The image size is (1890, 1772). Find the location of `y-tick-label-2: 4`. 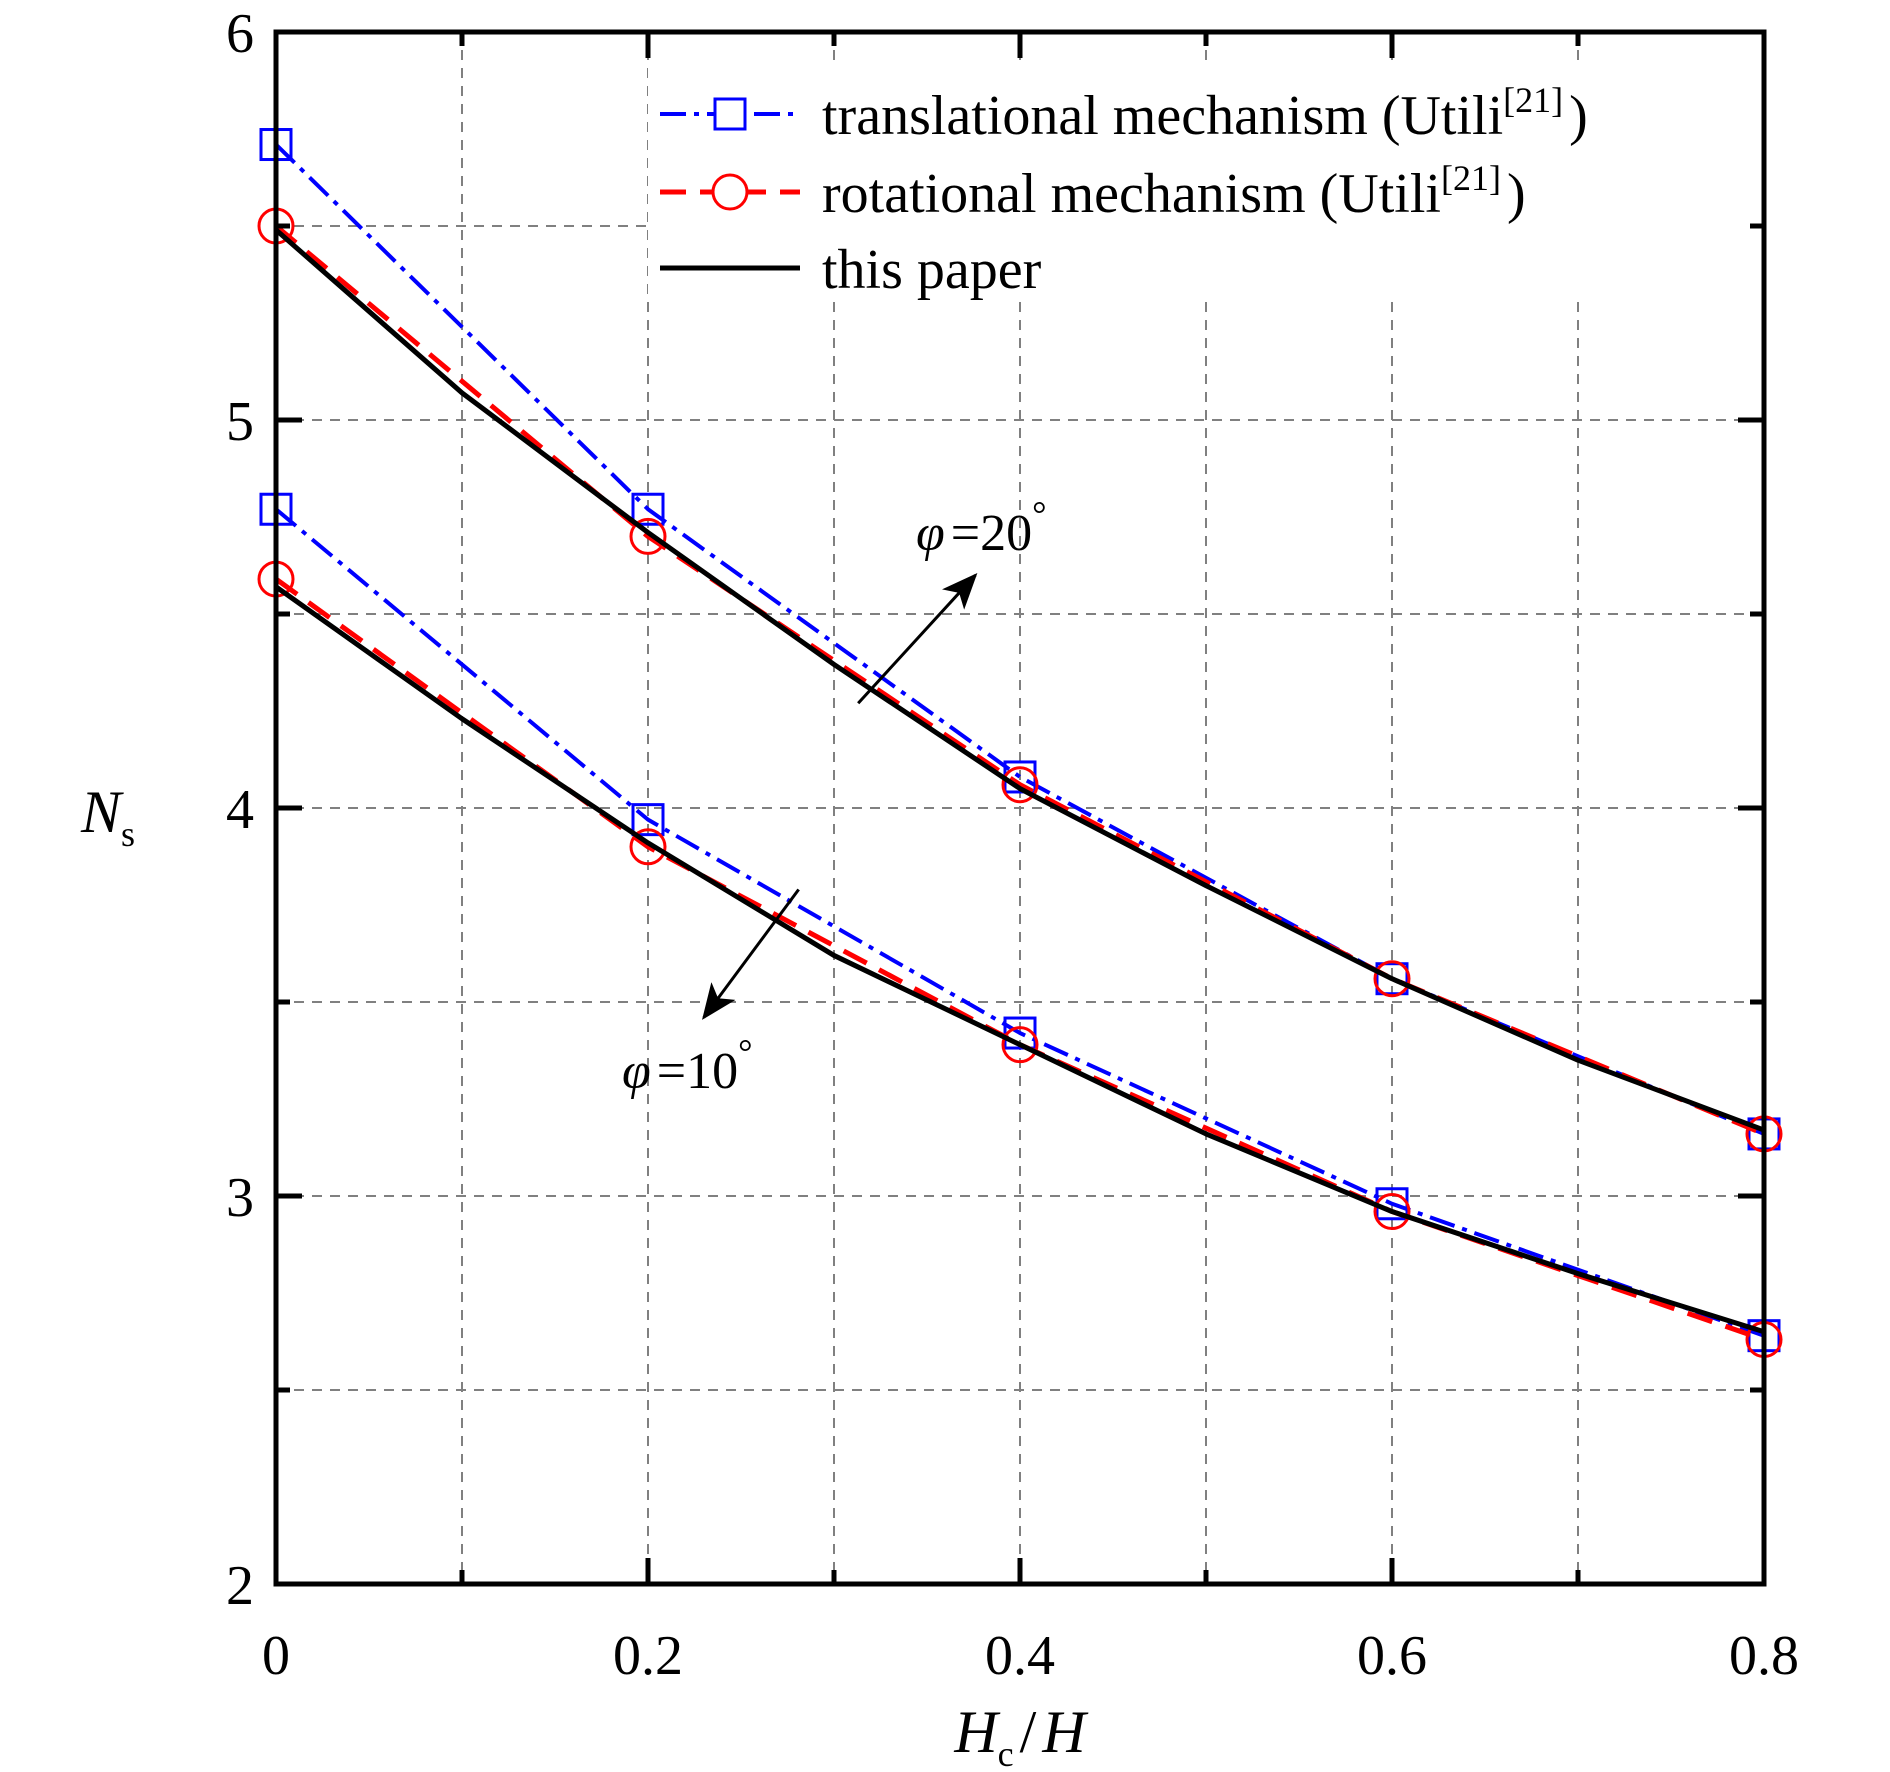

y-tick-label-2: 4 is located at coordinates (240, 810).